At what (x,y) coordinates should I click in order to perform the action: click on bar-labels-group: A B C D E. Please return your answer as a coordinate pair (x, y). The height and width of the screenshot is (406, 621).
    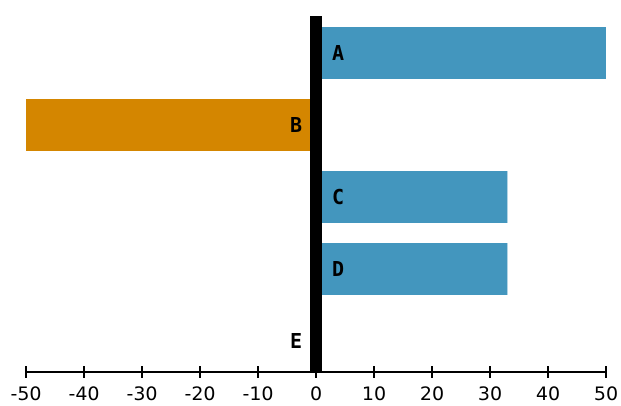
    Looking at the image, I should click on (317, 197).